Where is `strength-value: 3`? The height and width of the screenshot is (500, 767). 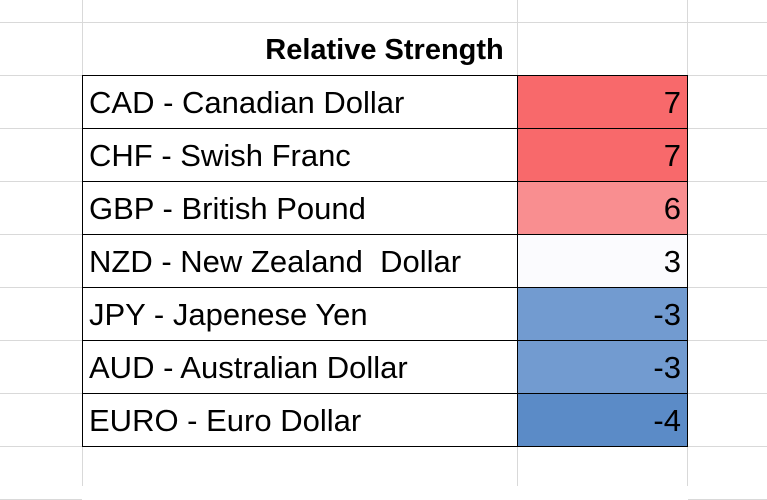
strength-value: 3 is located at coordinates (602, 261).